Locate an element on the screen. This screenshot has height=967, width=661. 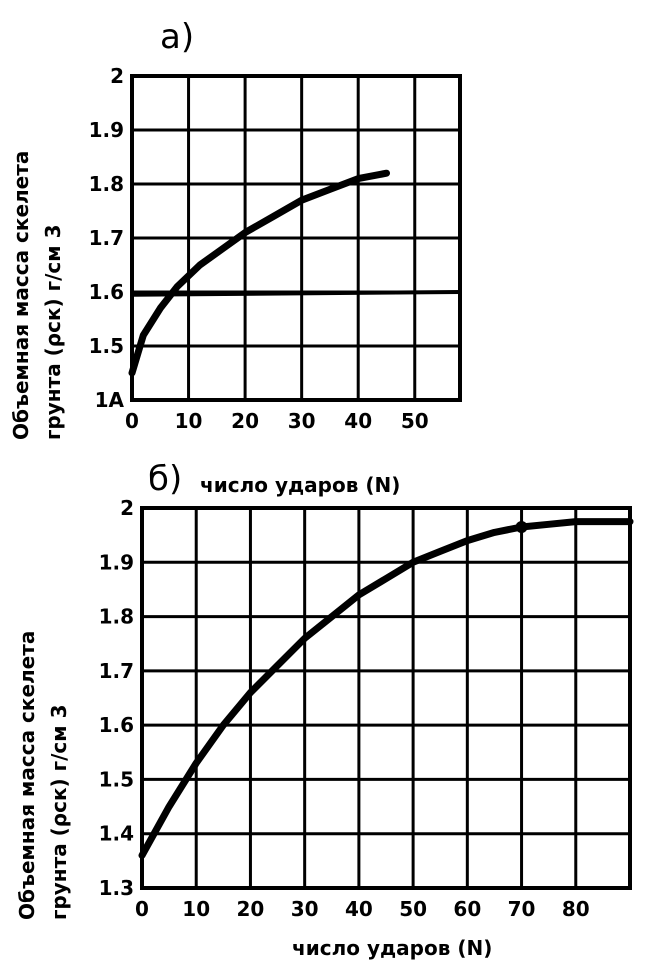
chart-b-x-tick-label: 30 is located at coordinates (305, 909).